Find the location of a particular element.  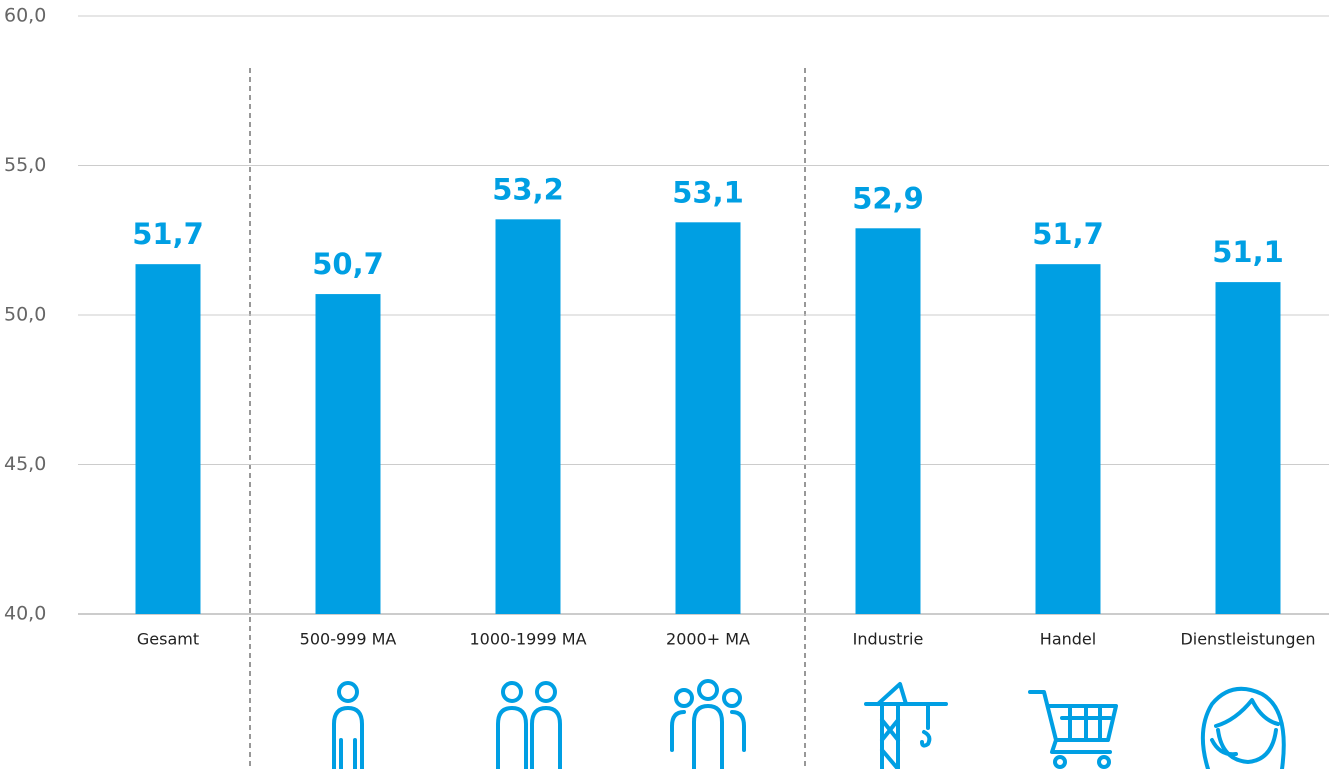

y-tick-label: 60,0 is located at coordinates (25, 16).